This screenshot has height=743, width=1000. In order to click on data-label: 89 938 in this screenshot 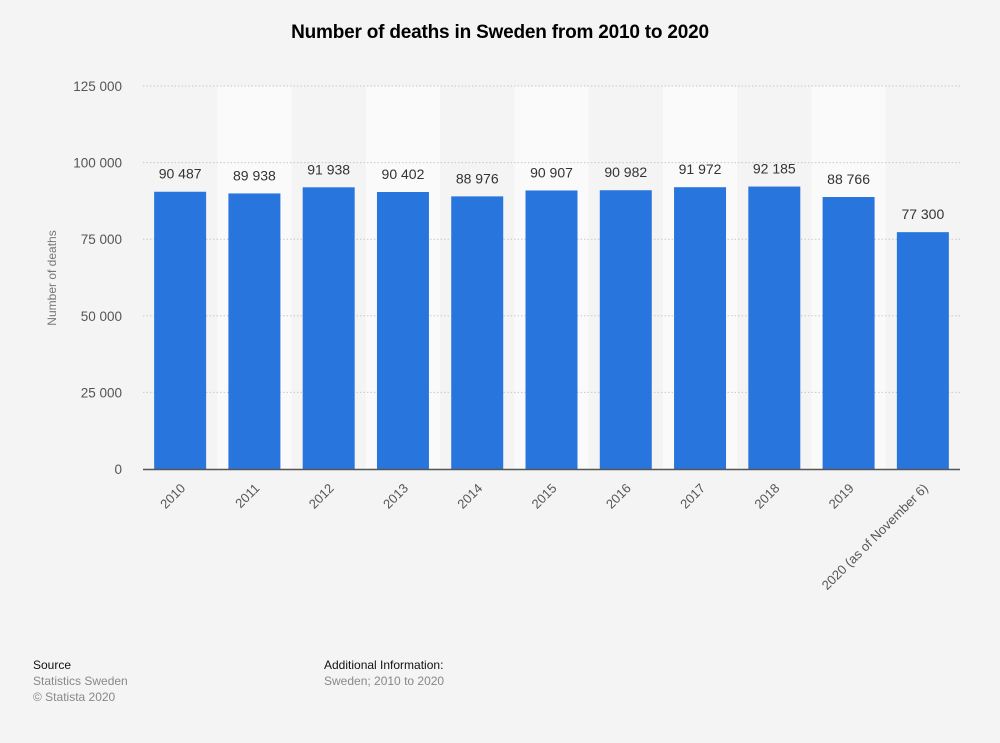, I will do `click(254, 175)`.